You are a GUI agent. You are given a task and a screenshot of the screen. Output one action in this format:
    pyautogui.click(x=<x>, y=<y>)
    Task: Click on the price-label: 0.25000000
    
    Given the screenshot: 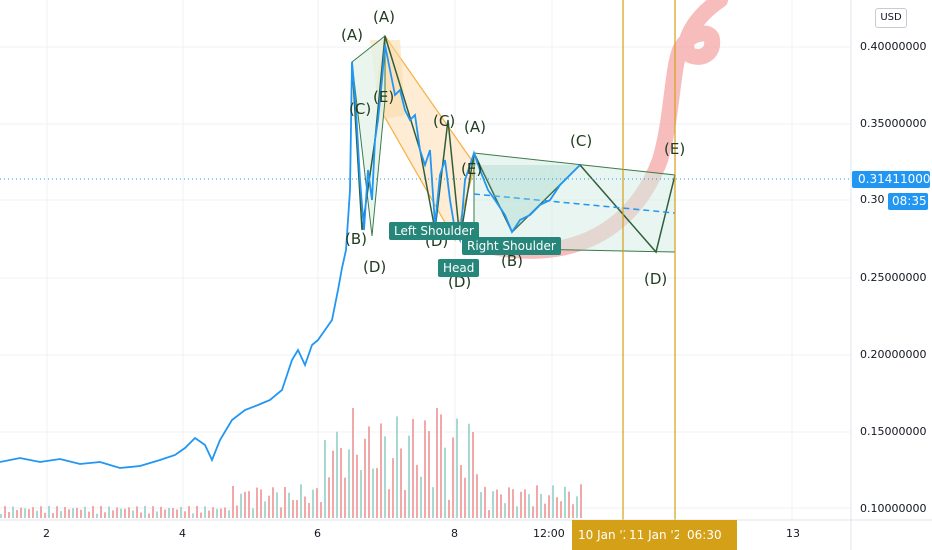 What is the action you would take?
    pyautogui.click(x=893, y=277)
    